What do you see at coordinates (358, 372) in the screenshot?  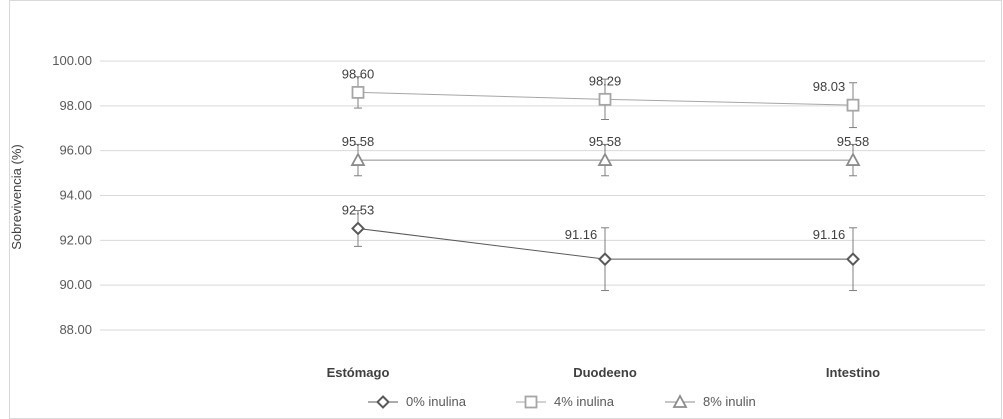 I see `x-category-label: Estómago` at bounding box center [358, 372].